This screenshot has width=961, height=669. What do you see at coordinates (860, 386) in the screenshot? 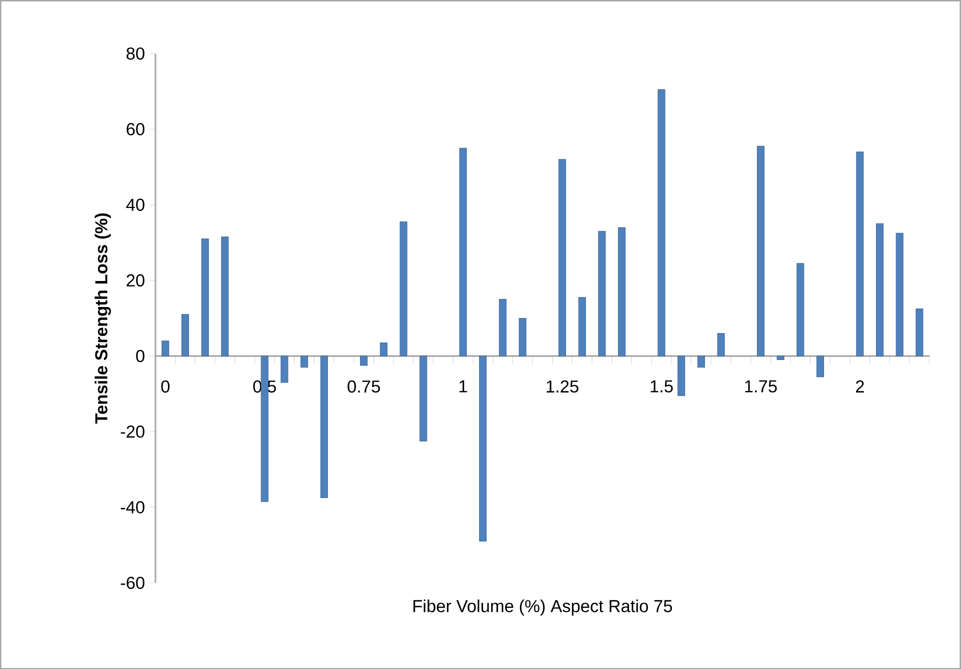
I see `x-tick-label: 2` at bounding box center [860, 386].